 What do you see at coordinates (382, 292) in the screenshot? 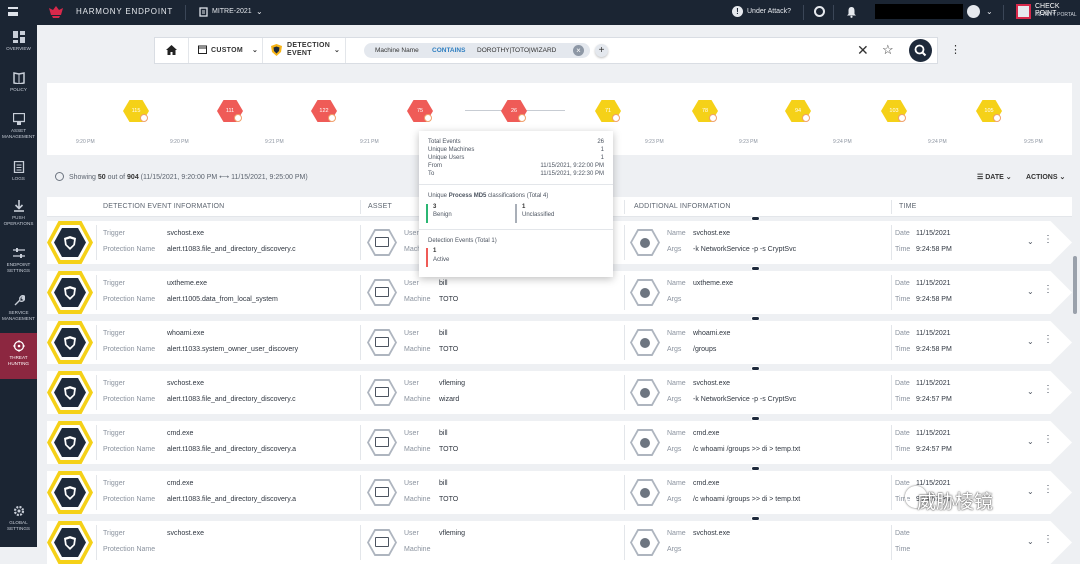
I see `computer-icon` at bounding box center [382, 292].